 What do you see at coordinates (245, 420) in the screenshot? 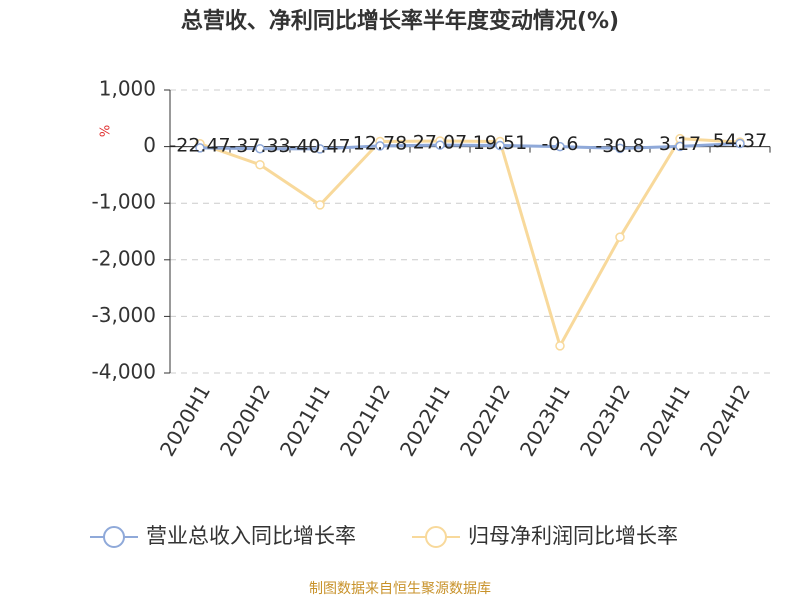
I see `x-tick-label: 2020H2` at bounding box center [245, 420].